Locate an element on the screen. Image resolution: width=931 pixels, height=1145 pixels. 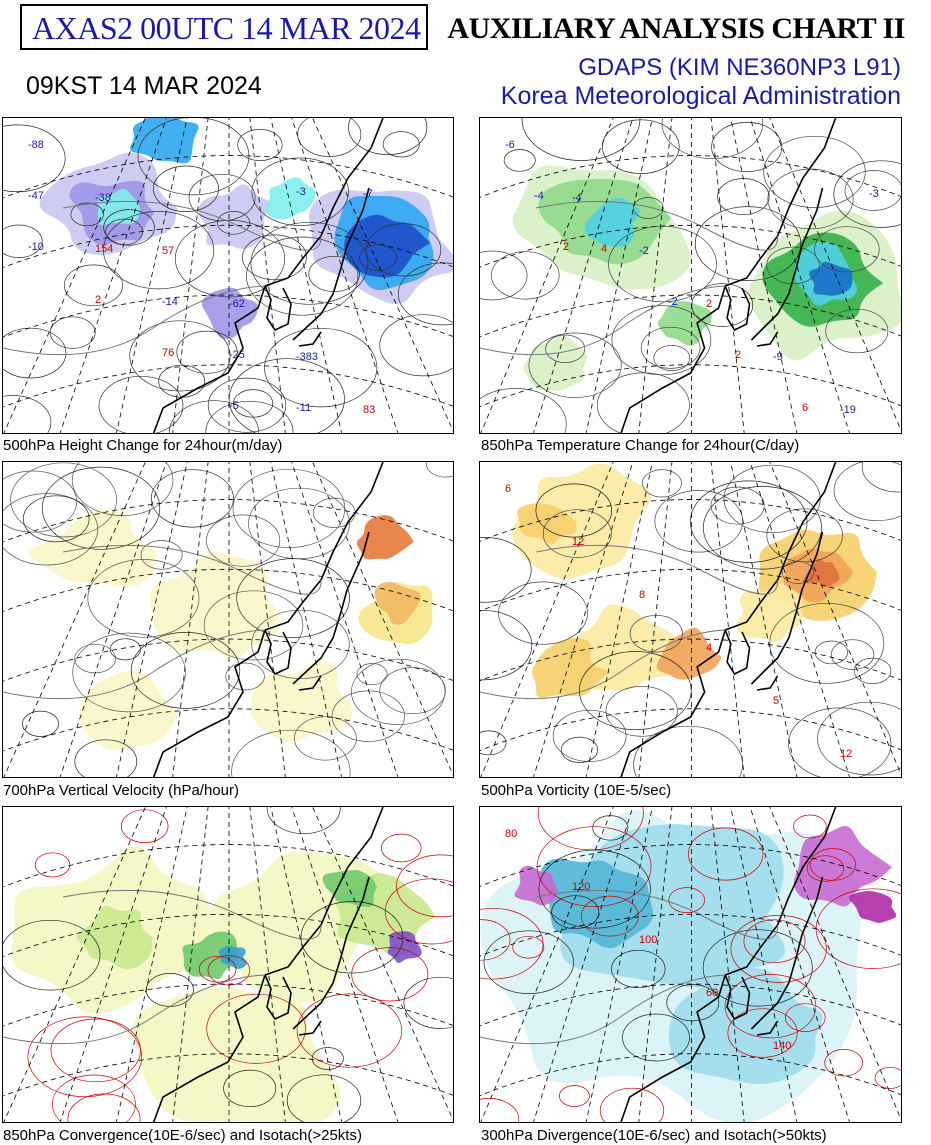
contour-label: -38 is located at coordinates (103, 198).